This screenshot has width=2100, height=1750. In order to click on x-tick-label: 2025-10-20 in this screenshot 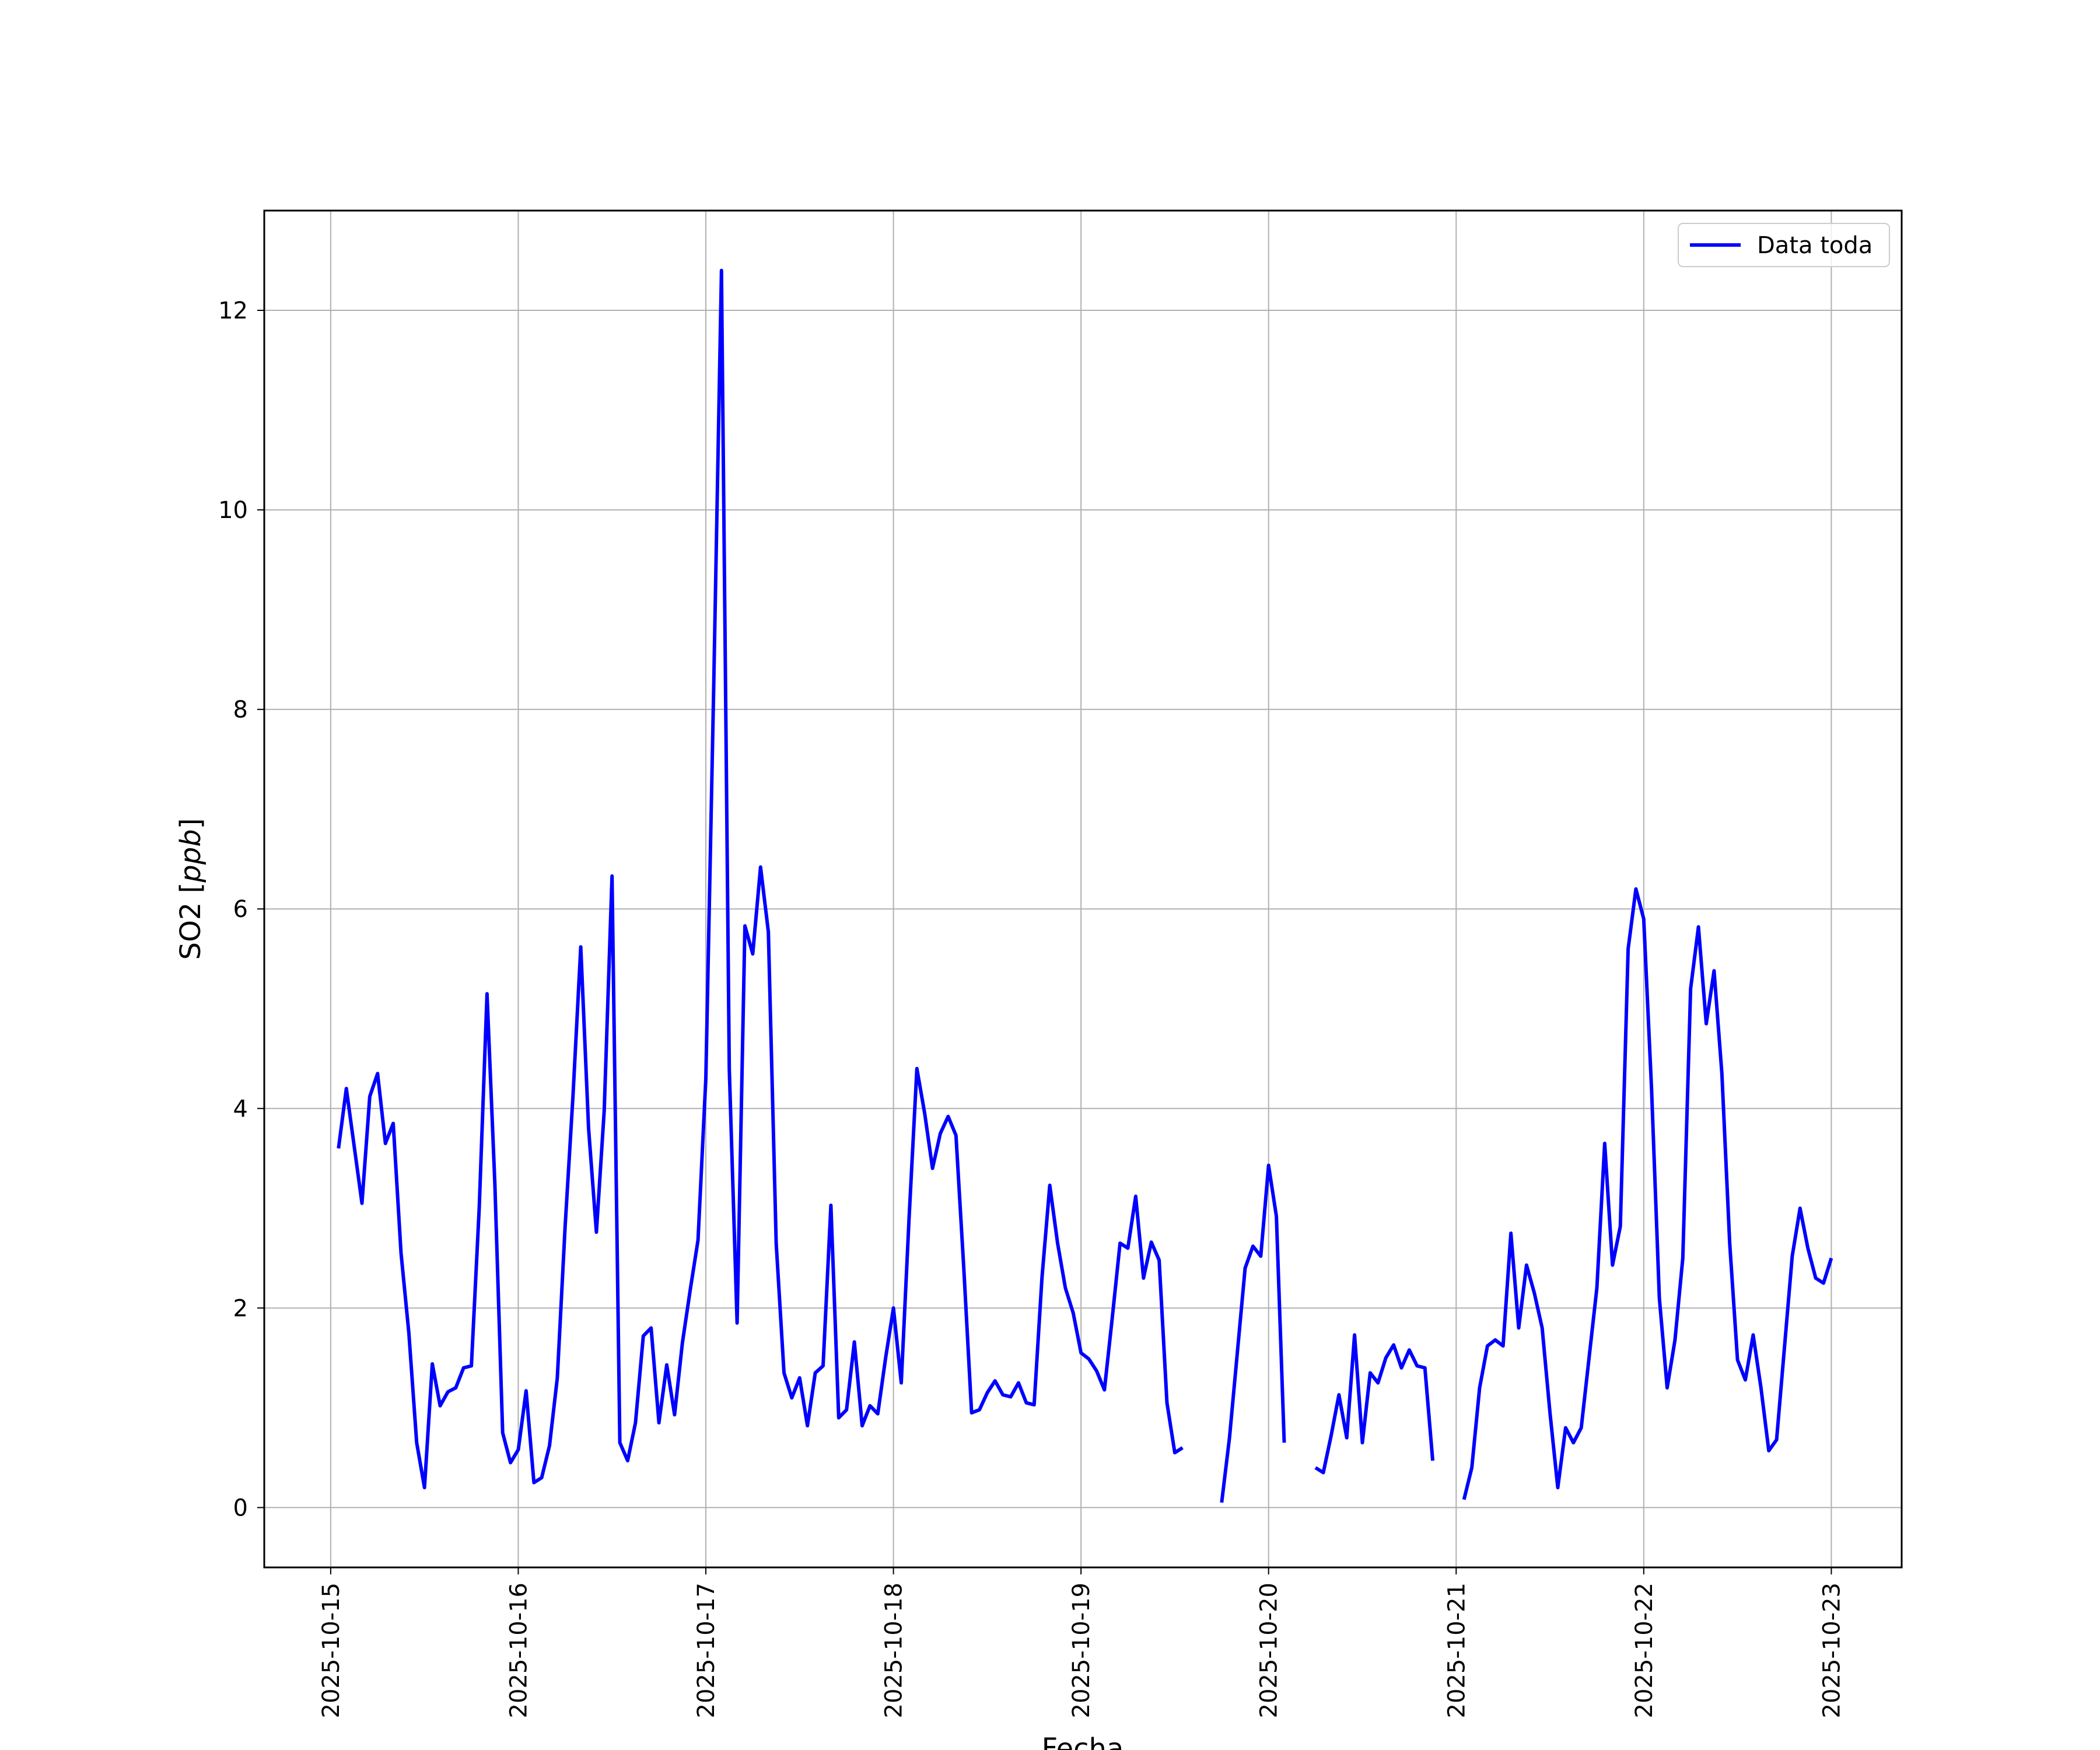, I will do `click(1269, 1650)`.